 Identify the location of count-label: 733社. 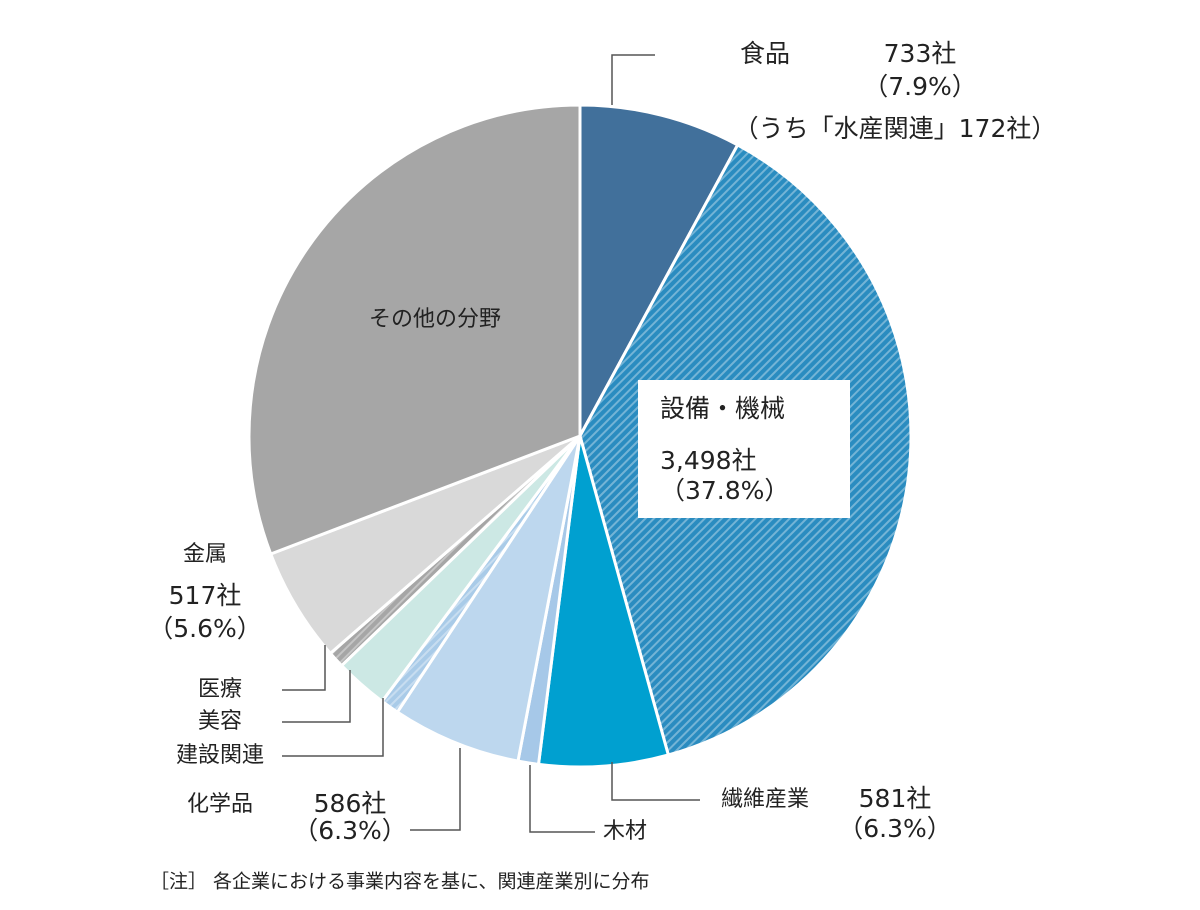
(920, 53).